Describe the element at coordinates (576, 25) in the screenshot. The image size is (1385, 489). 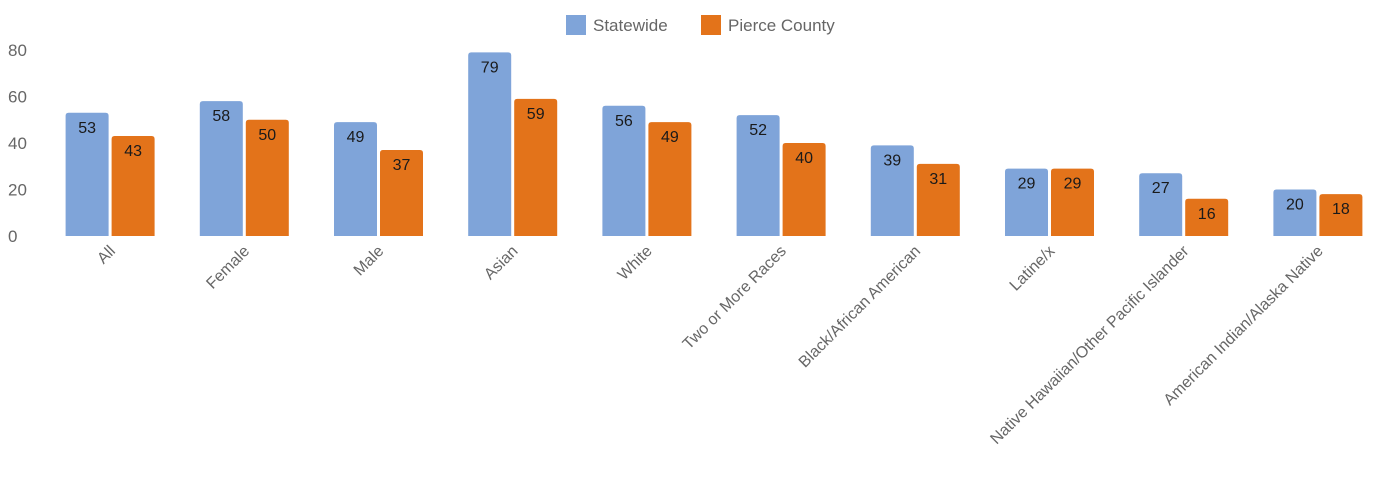
I see `legend-swatch-statewide` at that location.